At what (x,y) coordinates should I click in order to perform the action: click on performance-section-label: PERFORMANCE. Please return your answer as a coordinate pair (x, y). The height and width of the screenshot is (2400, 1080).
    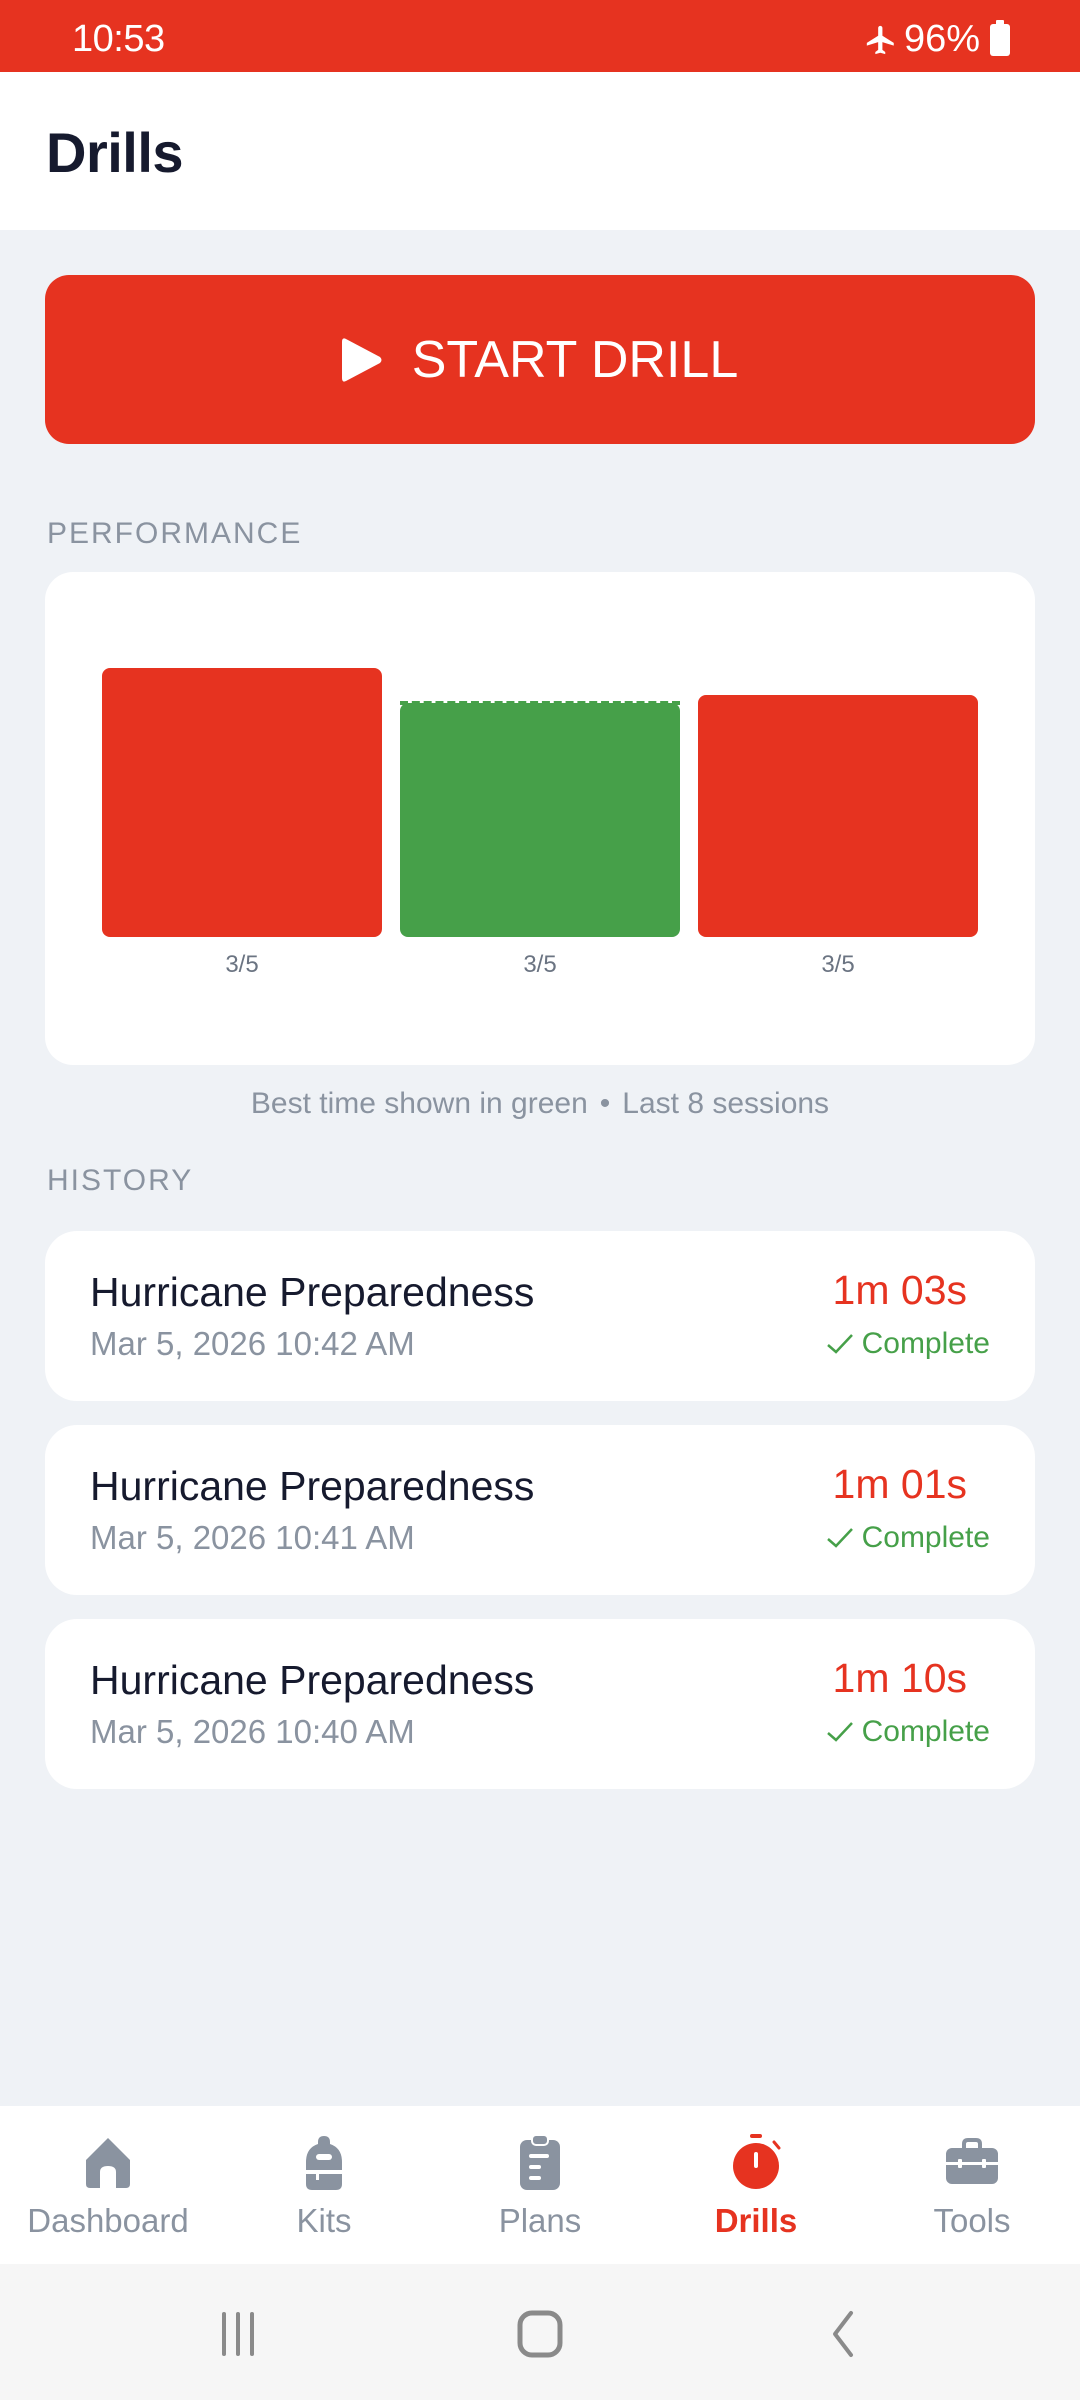
    Looking at the image, I should click on (175, 533).